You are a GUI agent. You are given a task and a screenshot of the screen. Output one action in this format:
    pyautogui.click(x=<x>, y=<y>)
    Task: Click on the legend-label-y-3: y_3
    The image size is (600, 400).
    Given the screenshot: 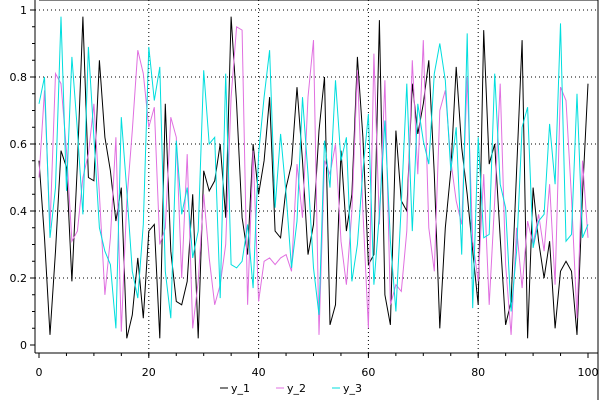 What is the action you would take?
    pyautogui.click(x=352, y=388)
    